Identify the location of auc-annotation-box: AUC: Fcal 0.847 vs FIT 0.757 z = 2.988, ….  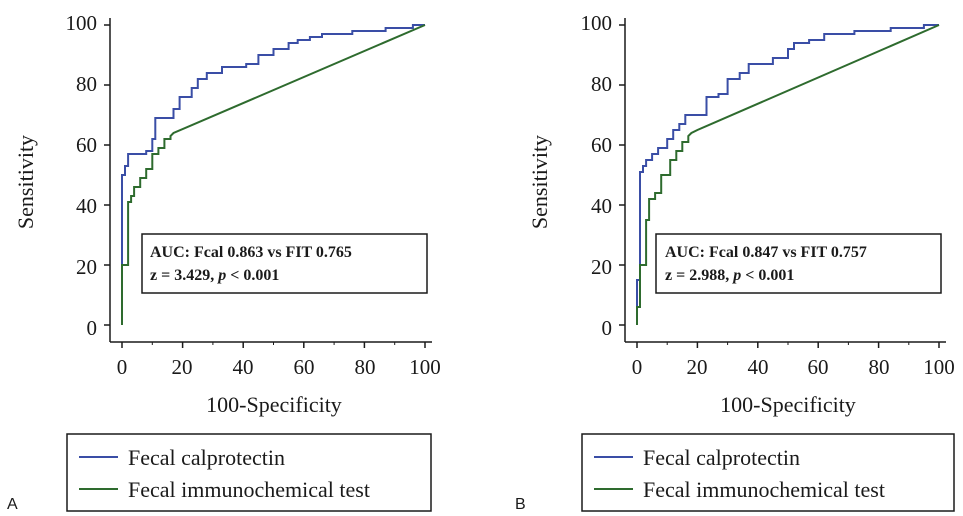
(798, 263).